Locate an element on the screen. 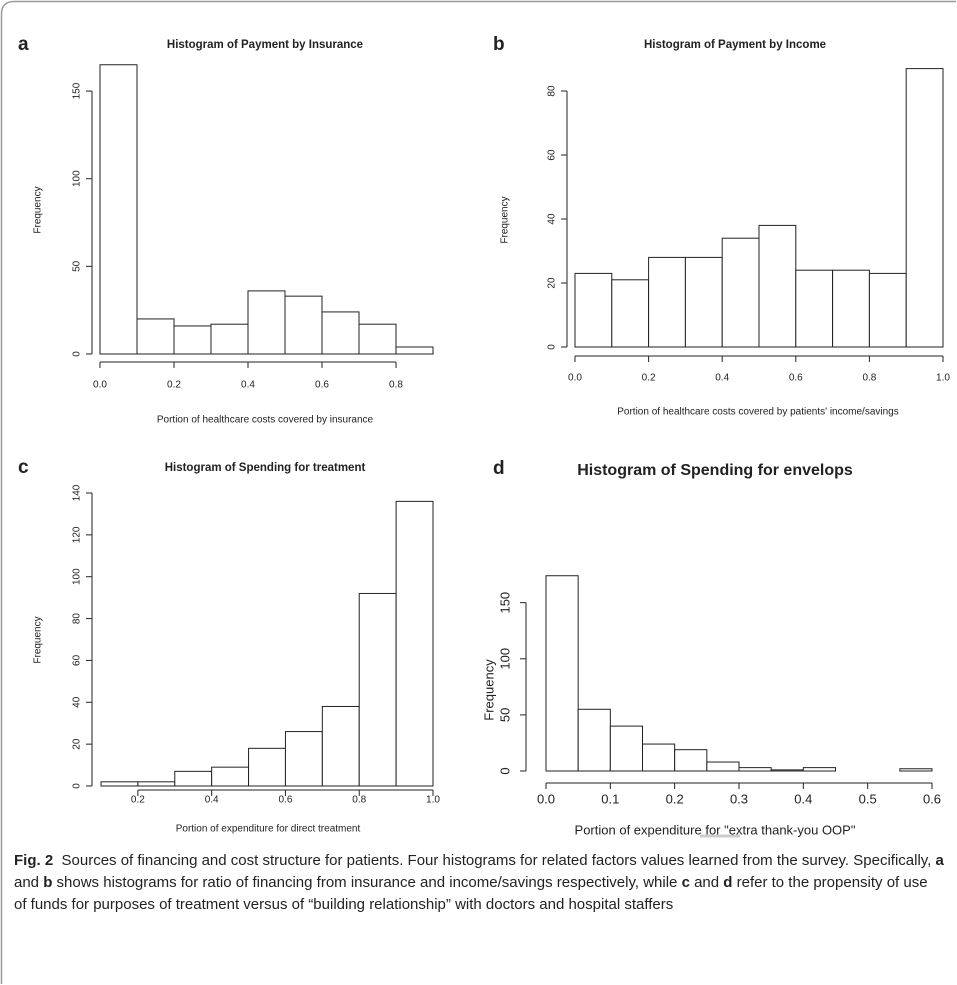 The width and height of the screenshot is (957, 985). chart-title: Histogram of Payment by Income is located at coordinates (735, 45).